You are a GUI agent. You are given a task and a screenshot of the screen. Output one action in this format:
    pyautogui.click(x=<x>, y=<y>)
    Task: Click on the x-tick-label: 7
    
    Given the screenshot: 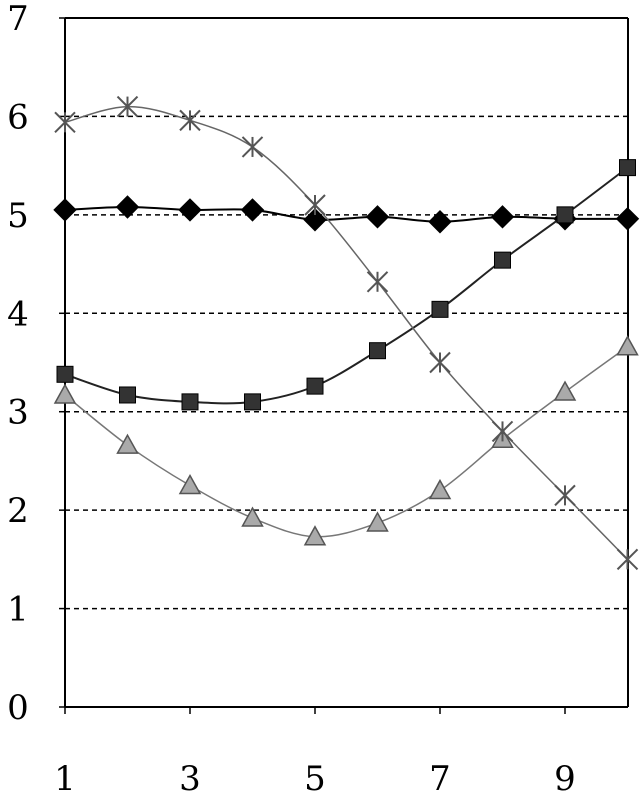 What is the action you would take?
    pyautogui.click(x=440, y=779)
    